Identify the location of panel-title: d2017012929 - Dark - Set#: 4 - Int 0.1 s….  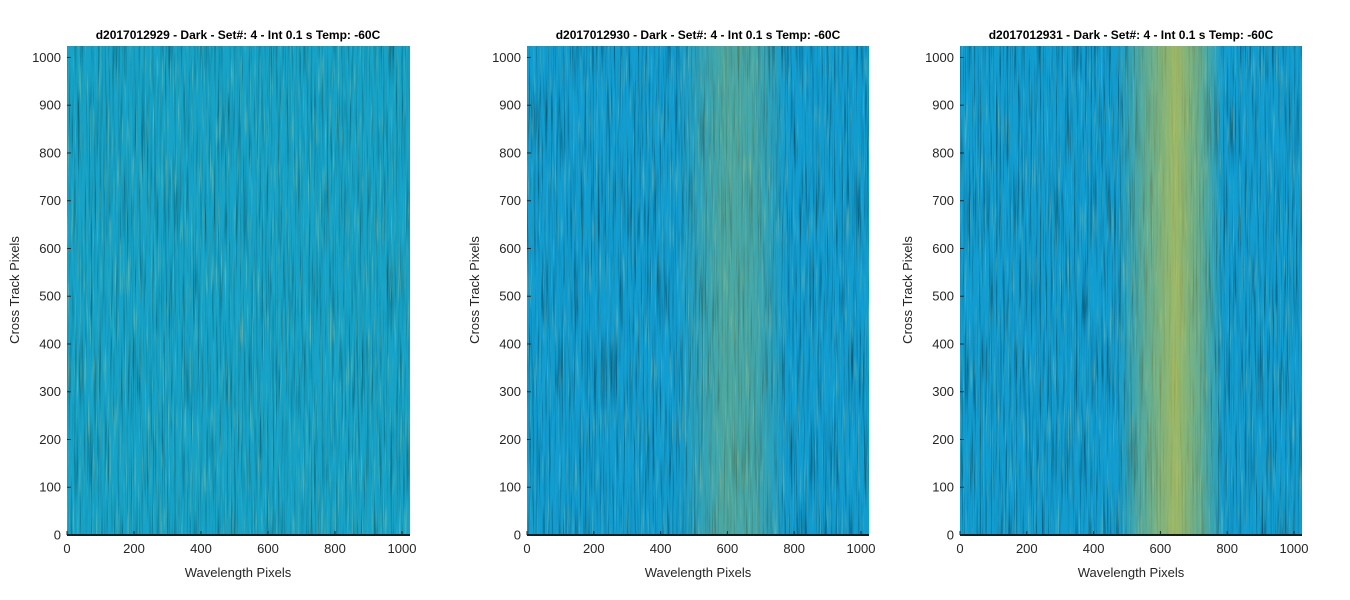
(238, 35).